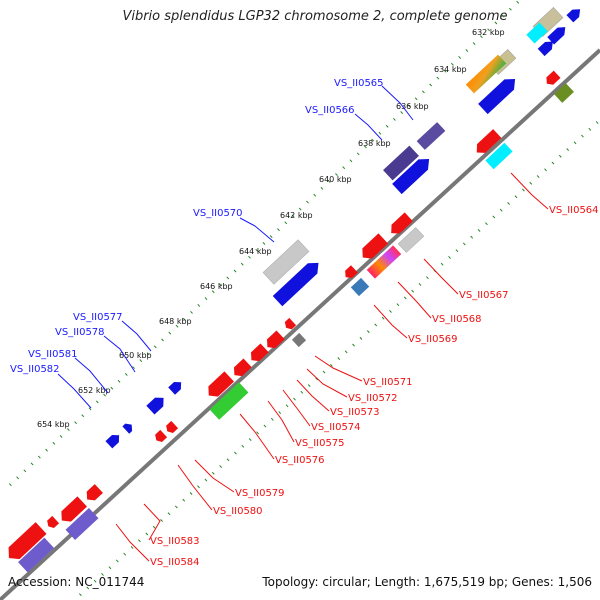 This screenshot has height=600, width=600. Describe the element at coordinates (433, 339) in the screenshot. I see `label-vs-ii0569: VS_II0569` at that location.